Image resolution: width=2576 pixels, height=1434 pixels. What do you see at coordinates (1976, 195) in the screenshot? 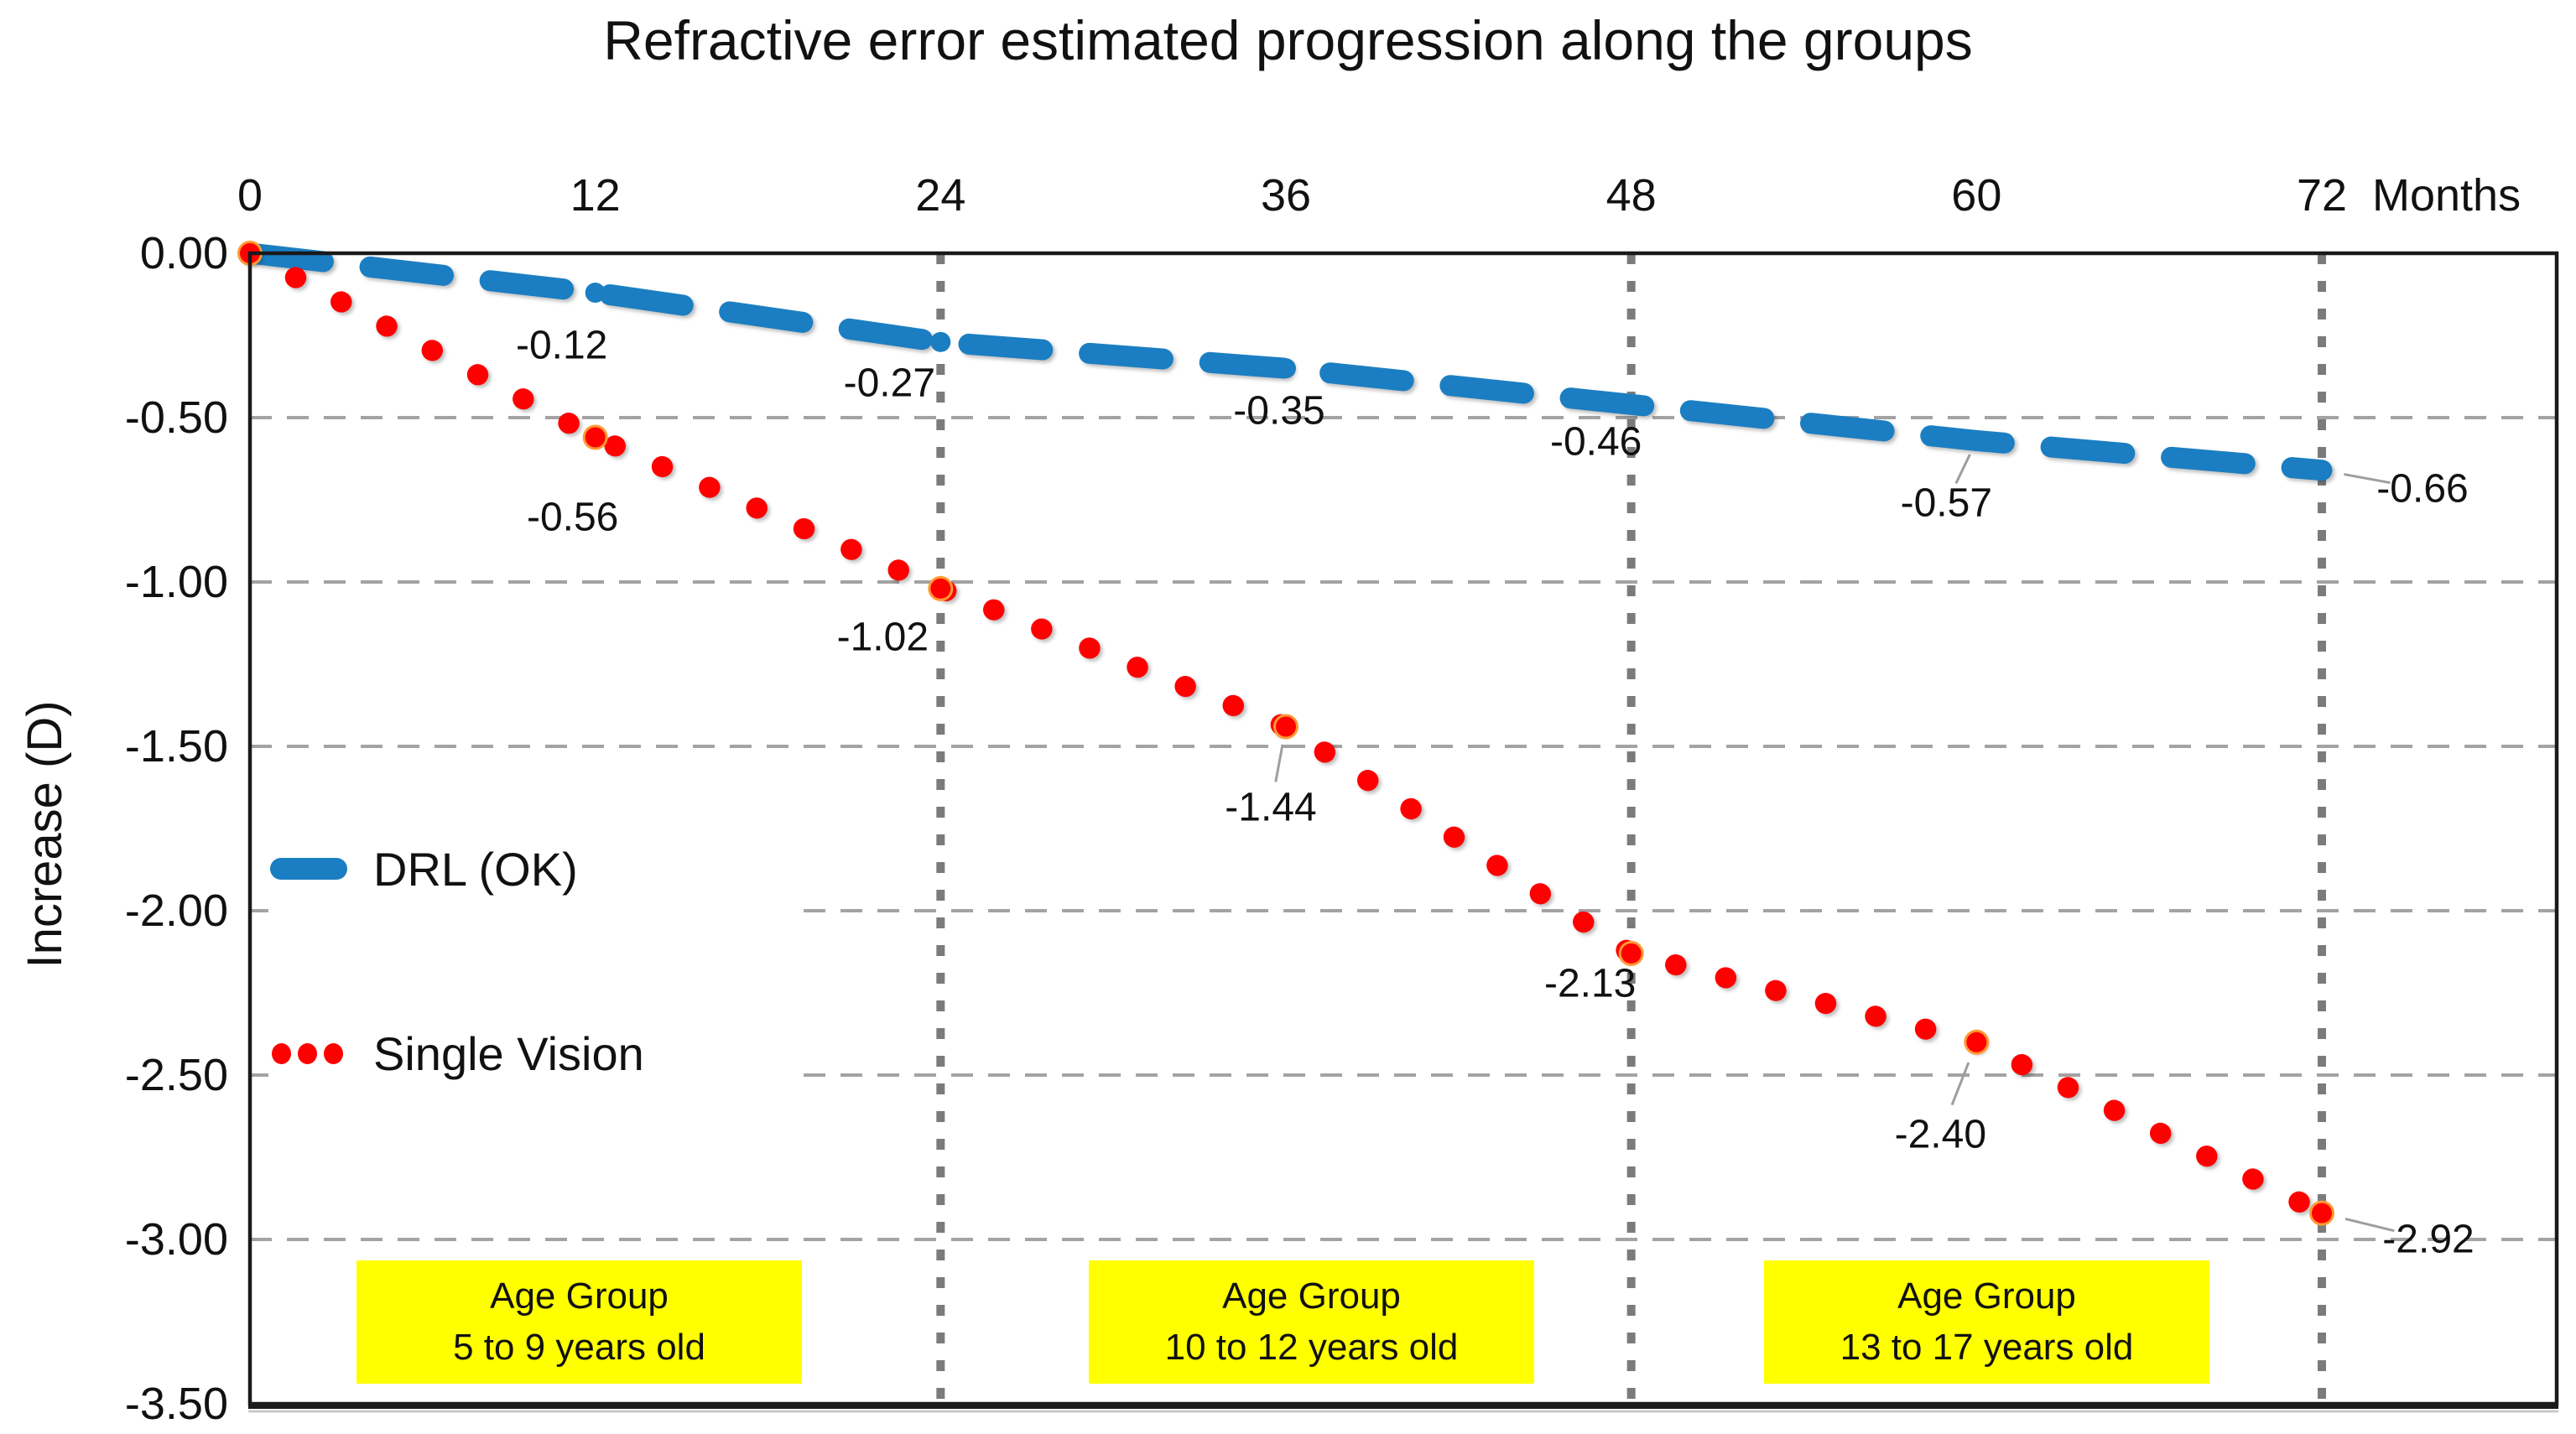
I see `x-tick-60: 60` at bounding box center [1976, 195].